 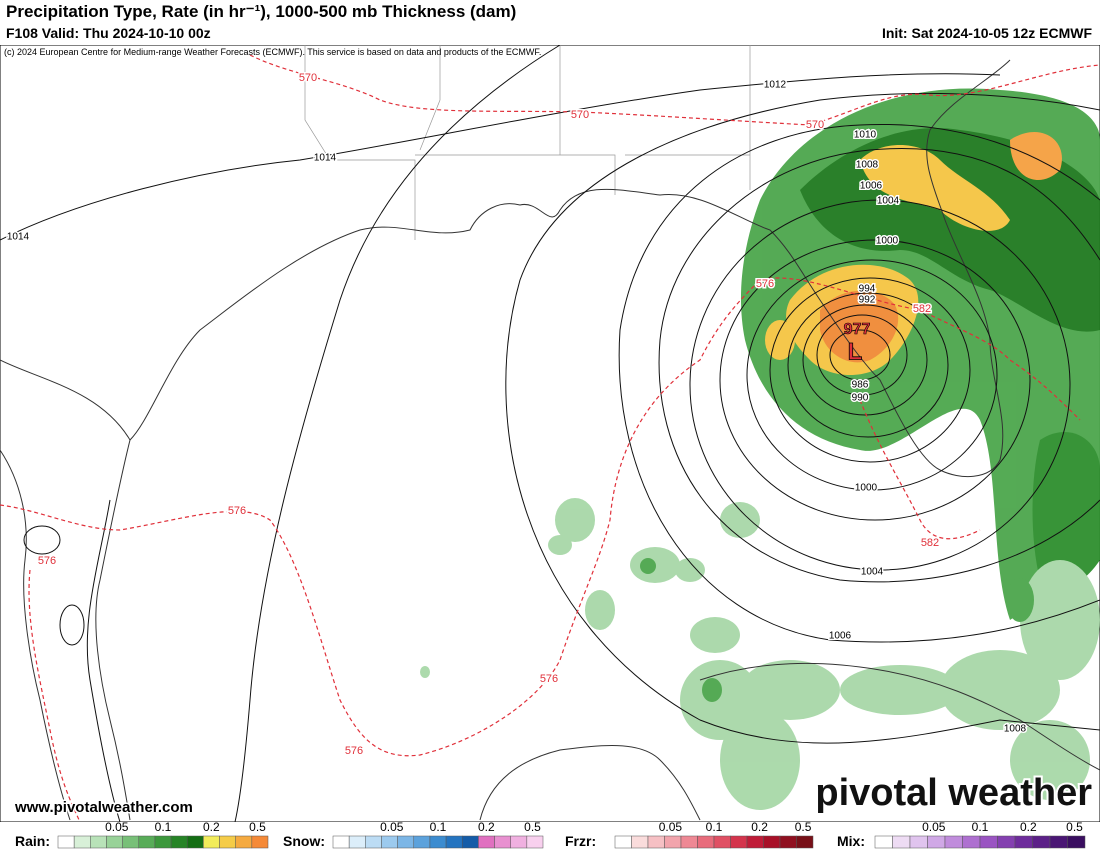 I want to click on legend-name: Rain:, so click(x=32, y=841).